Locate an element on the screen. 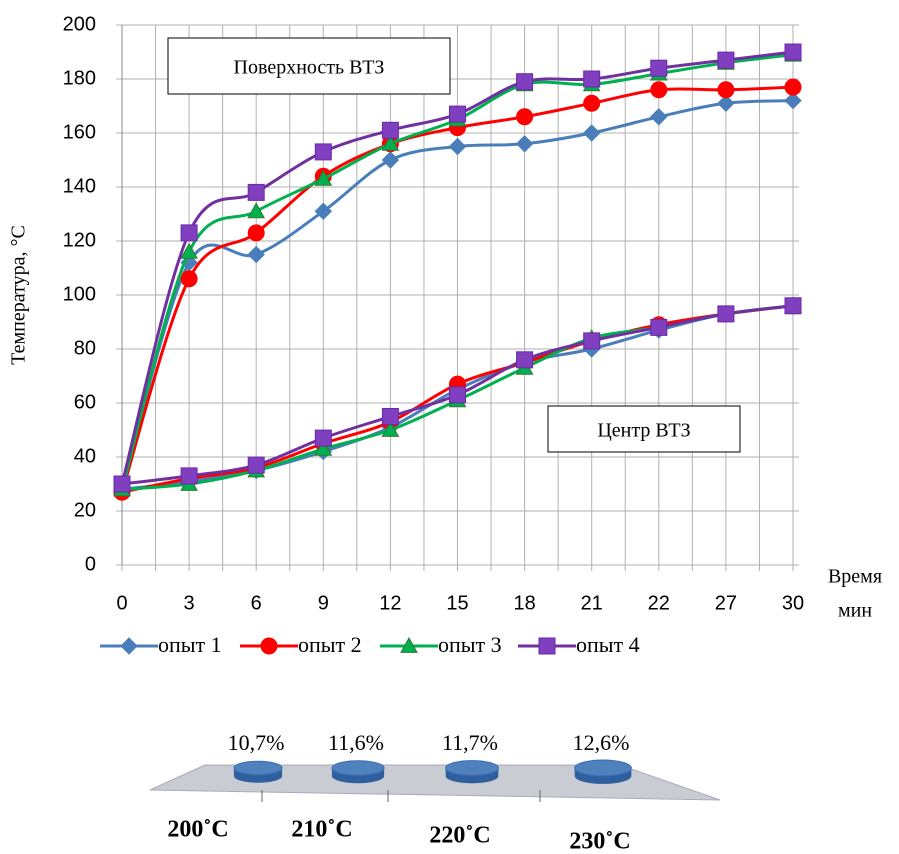  data-label: 11,6% is located at coordinates (356, 742).